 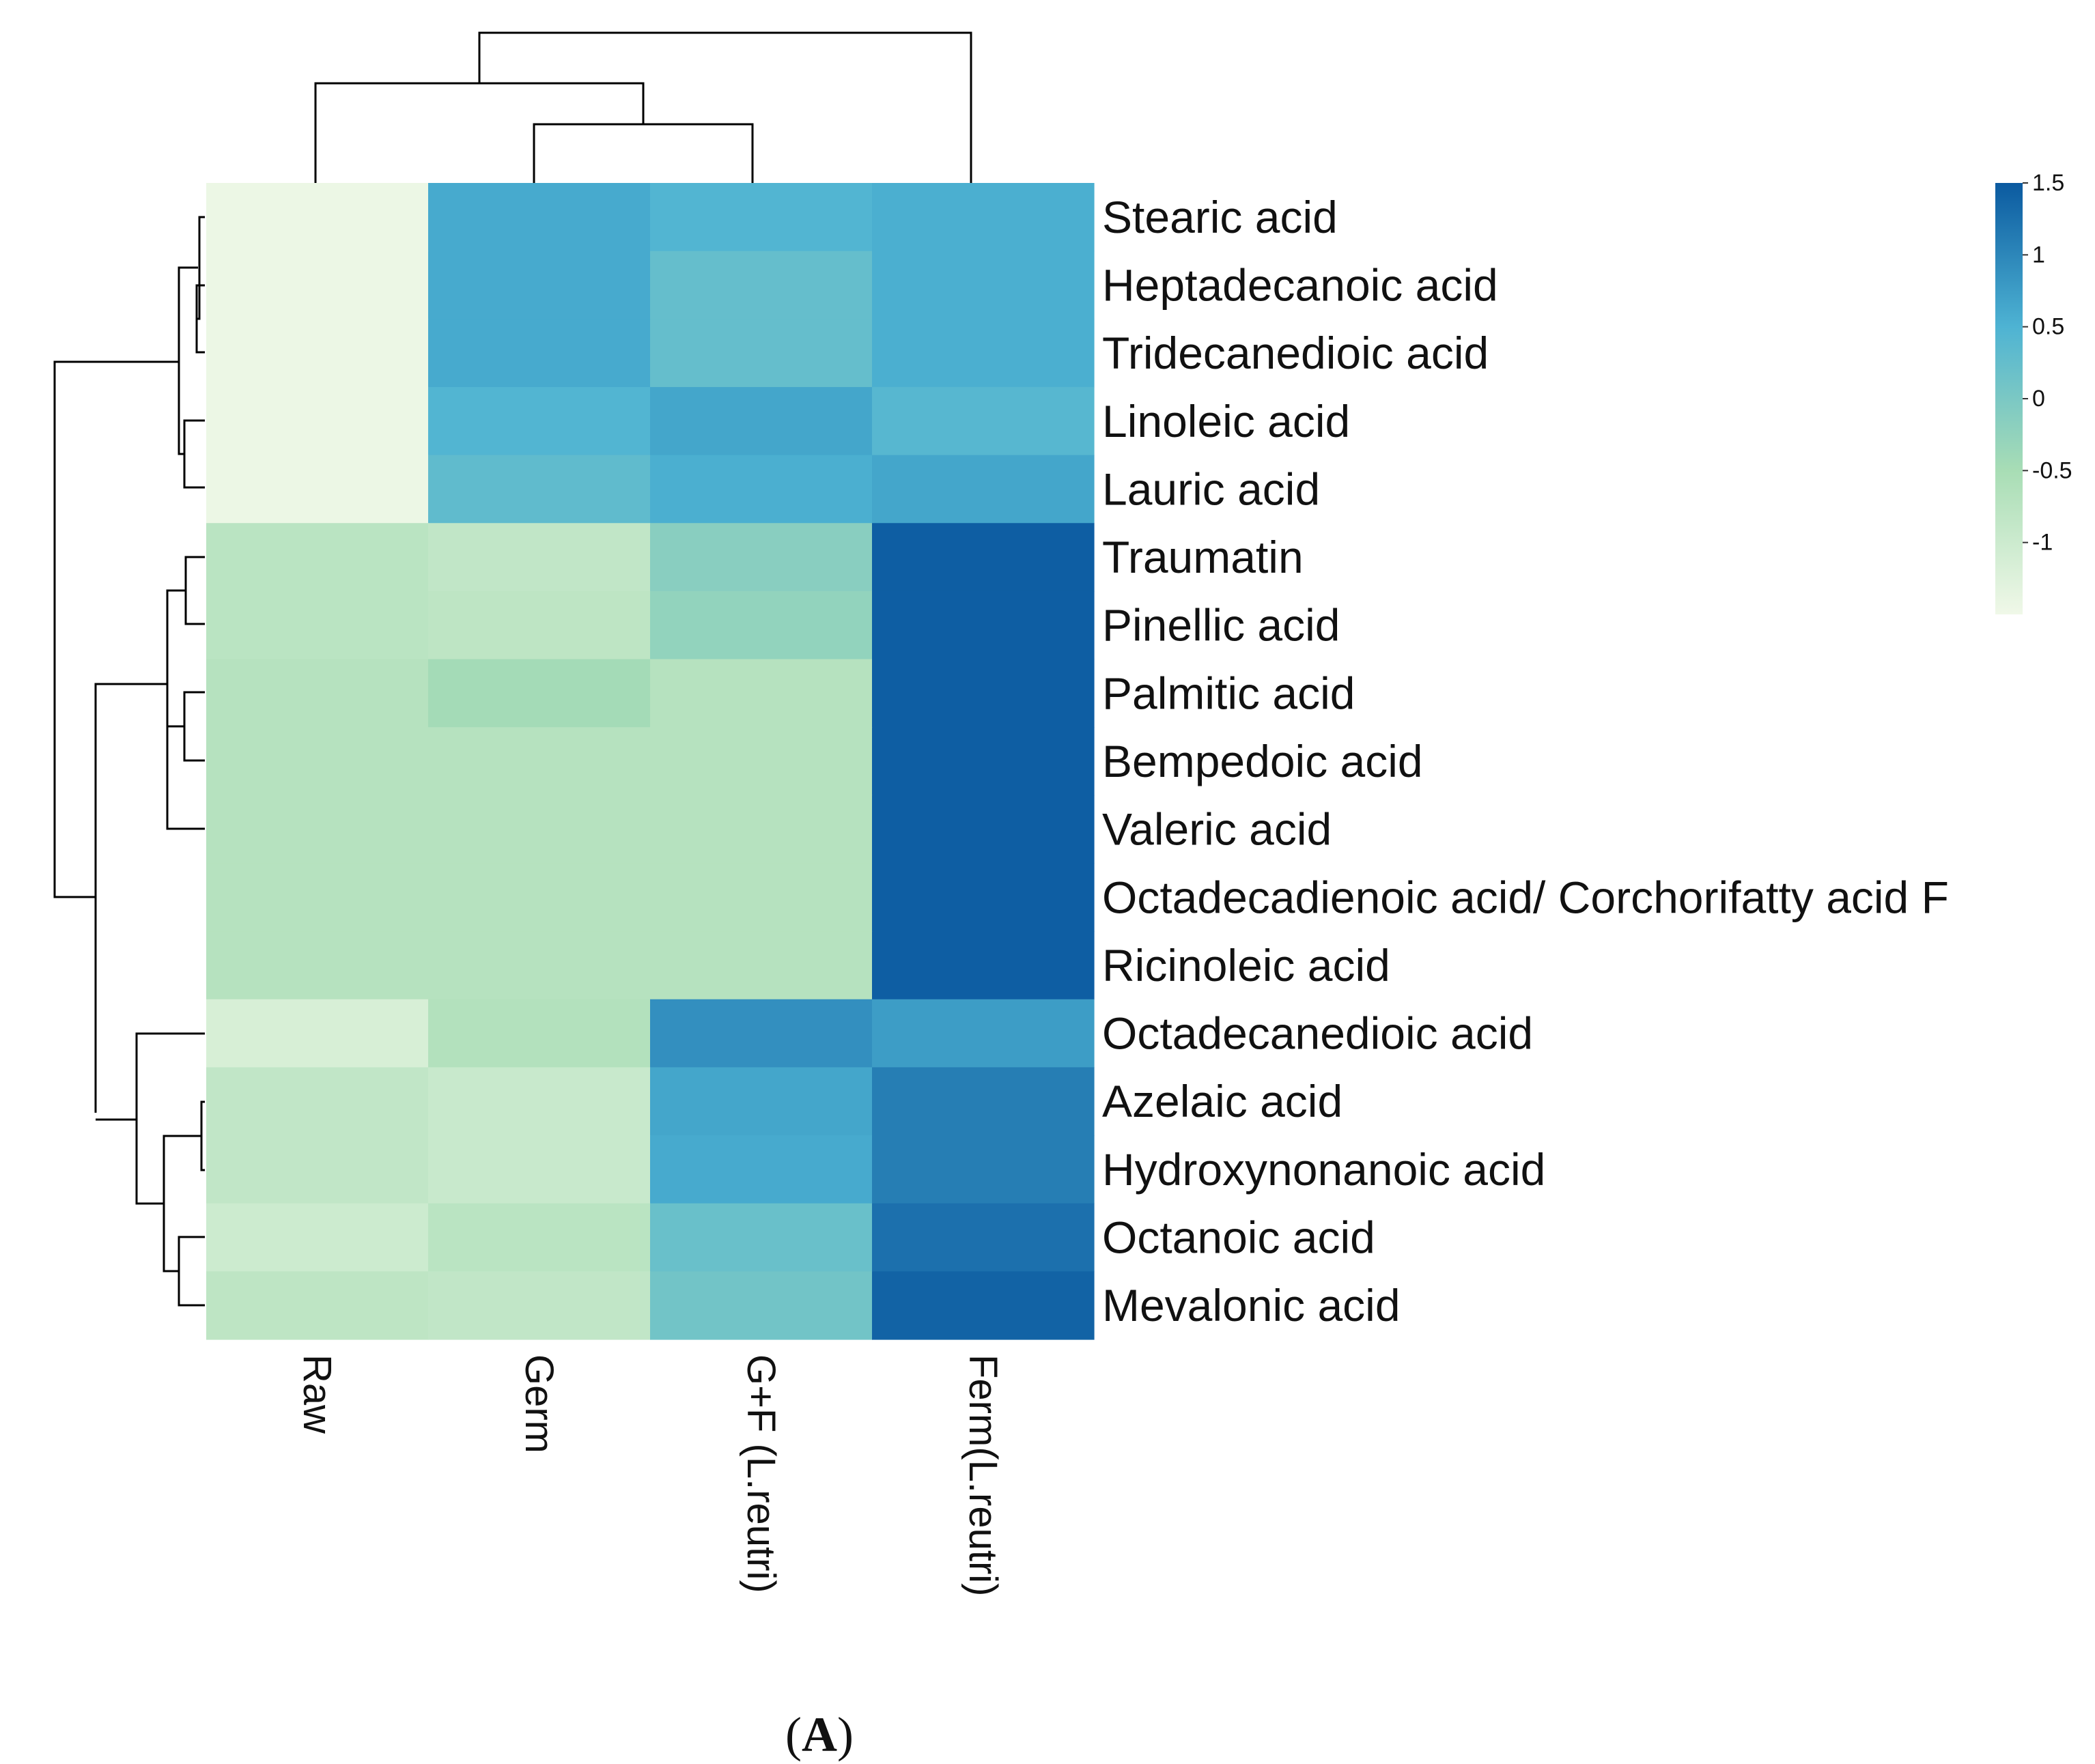 I want to click on row-label: Linoleic acid, so click(x=1226, y=421).